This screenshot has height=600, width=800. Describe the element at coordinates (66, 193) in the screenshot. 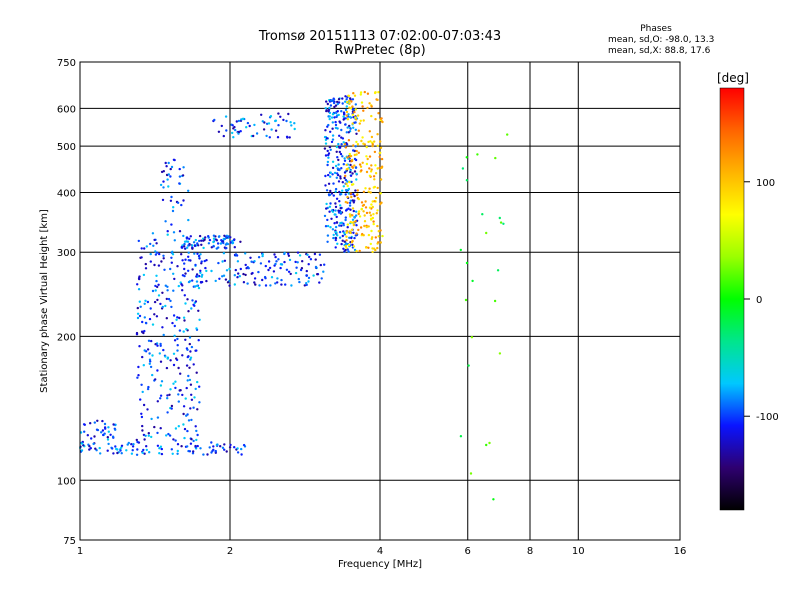

I see `y-tick-label: 400` at that location.